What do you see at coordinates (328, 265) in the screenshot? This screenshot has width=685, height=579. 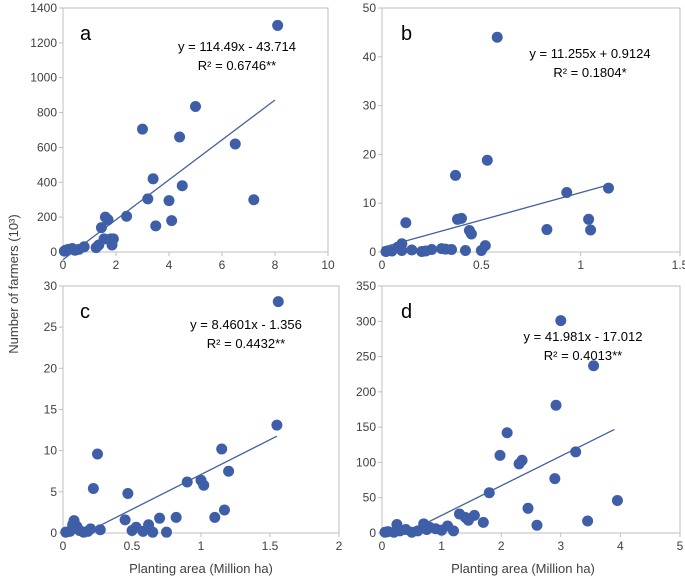 I see `x-tick-label: 10` at bounding box center [328, 265].